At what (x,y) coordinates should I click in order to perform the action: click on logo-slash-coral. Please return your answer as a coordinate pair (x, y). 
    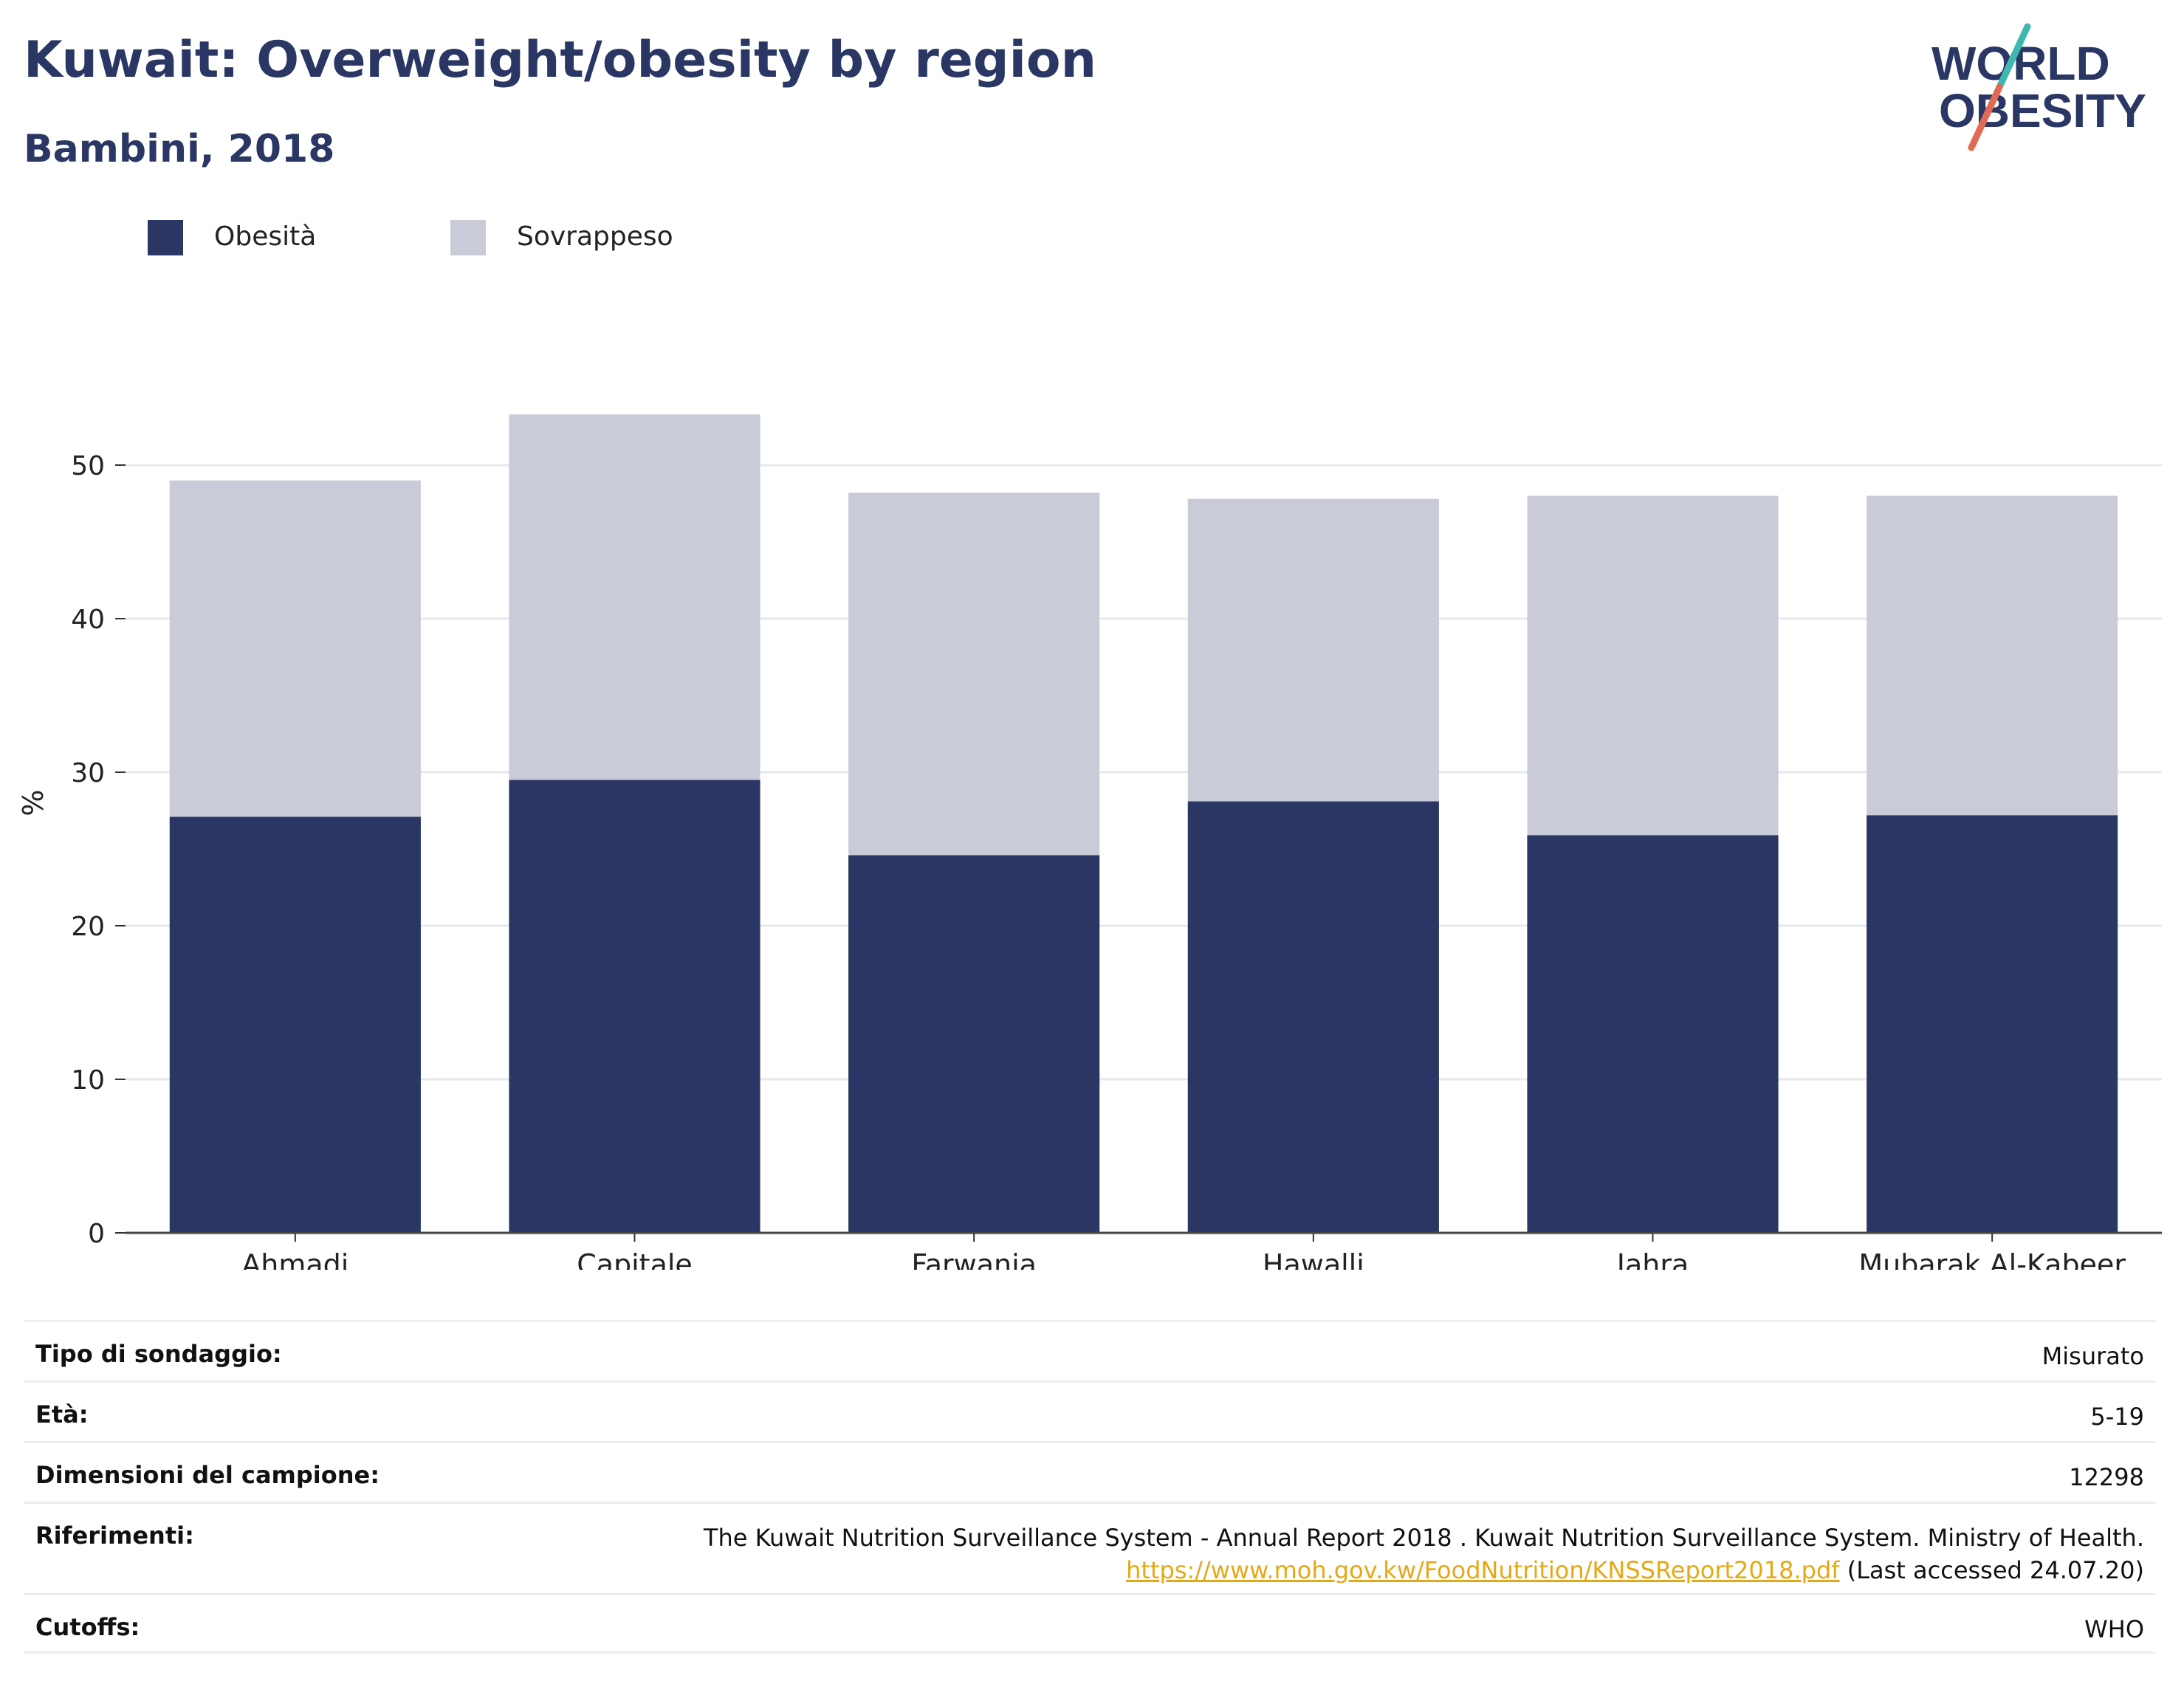
    Looking at the image, I should click on (1986, 117).